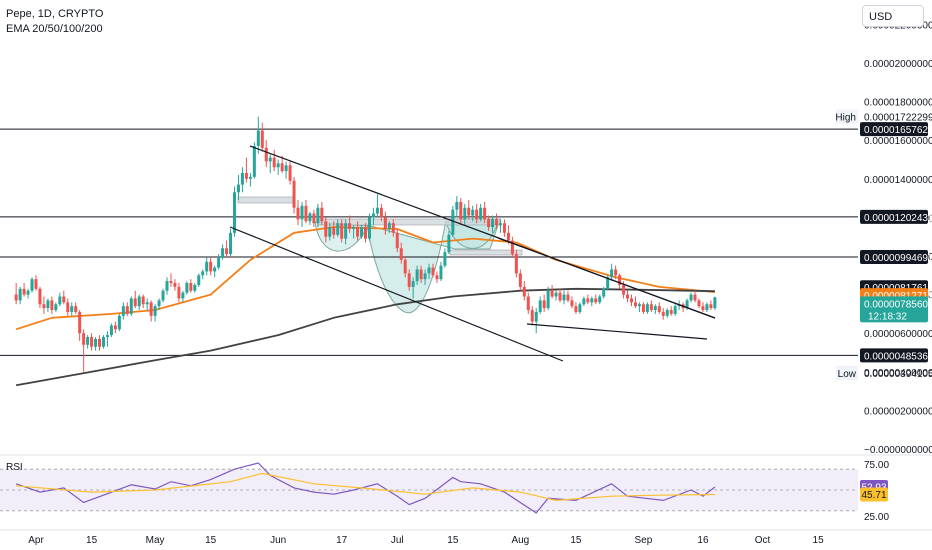 This screenshot has width=932, height=550. Describe the element at coordinates (54, 29) in the screenshot. I see `indicator-title: EMA 20/50/100/200` at that location.